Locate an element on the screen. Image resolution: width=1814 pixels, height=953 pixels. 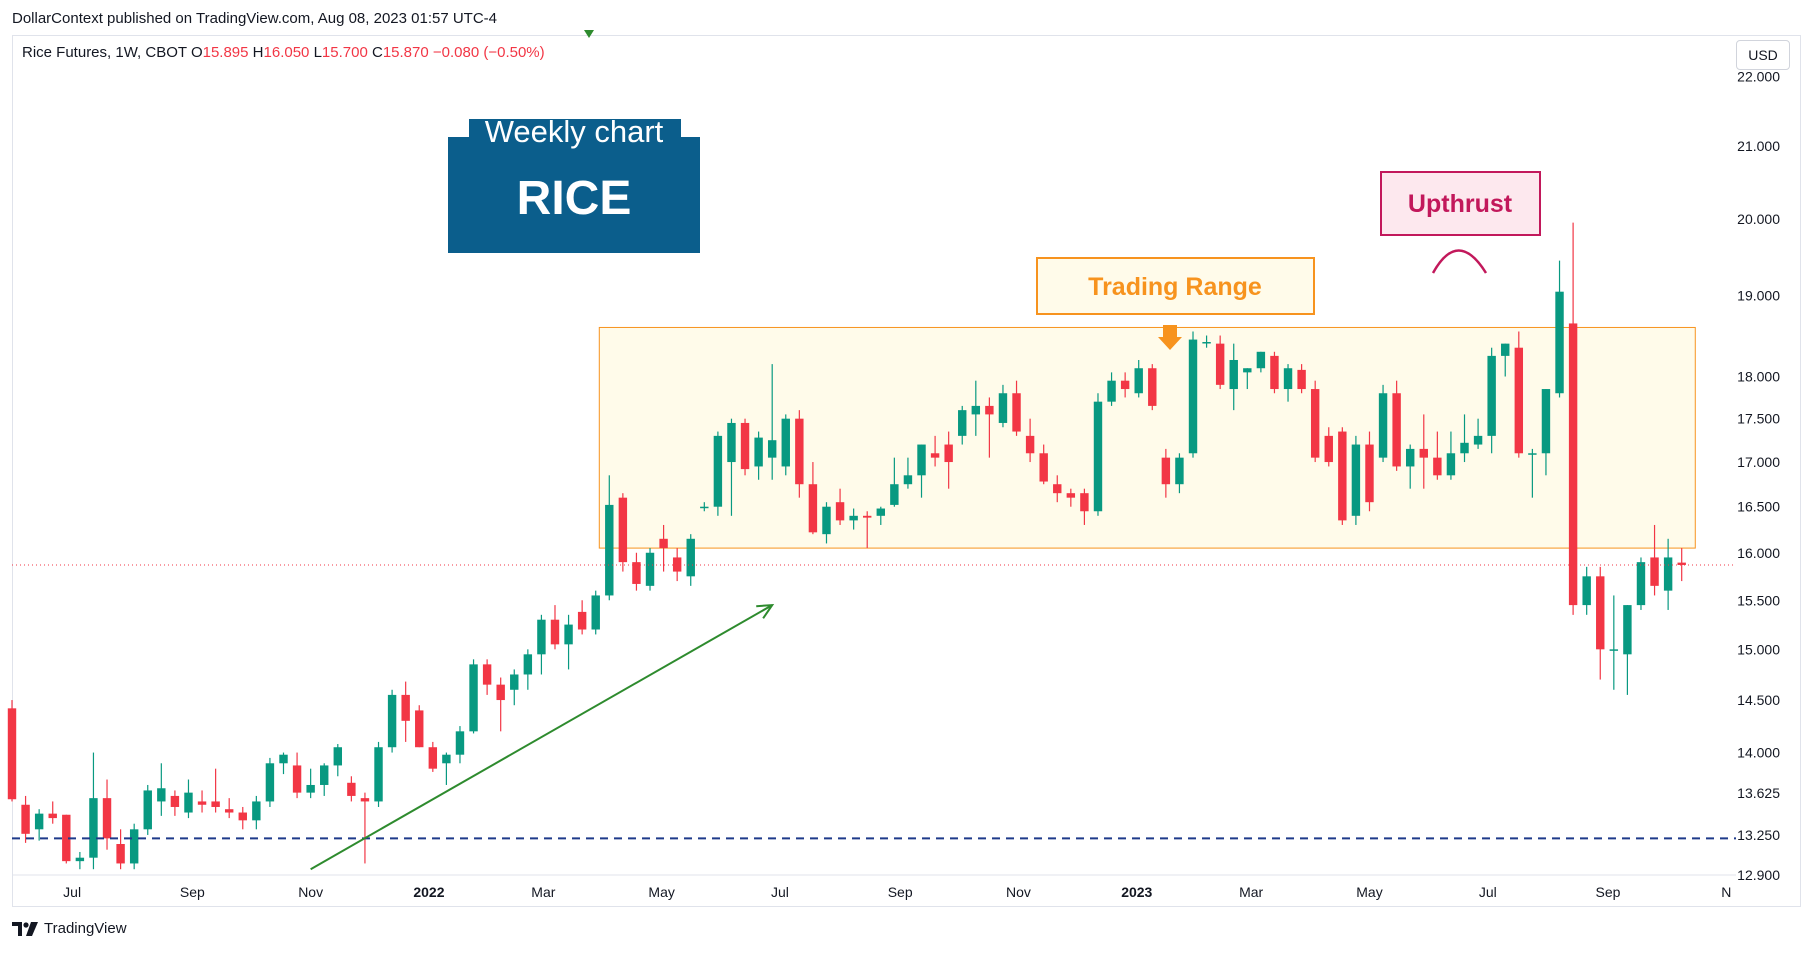
legend-low: 15.700 is located at coordinates (344, 52).